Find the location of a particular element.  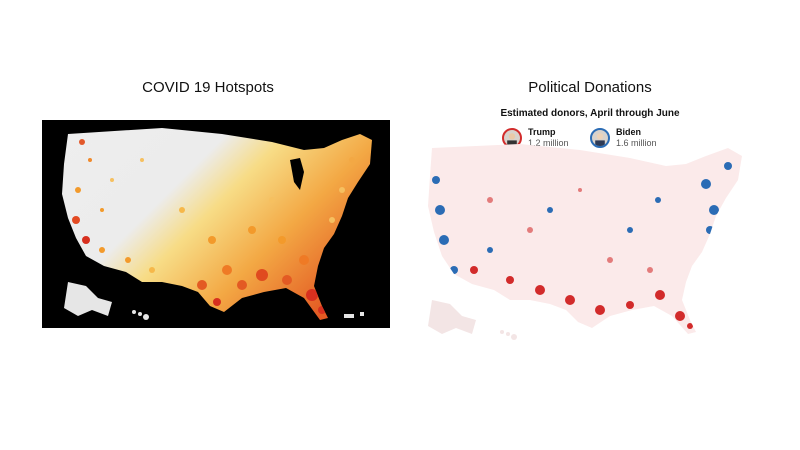

donations-map-title: Political Donations is located at coordinates (590, 87).